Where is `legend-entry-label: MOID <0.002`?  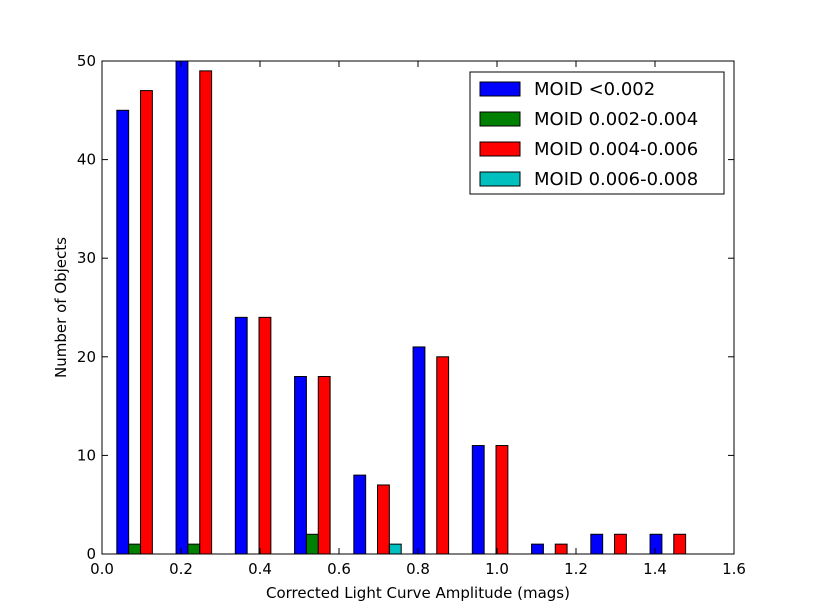 legend-entry-label: MOID <0.002 is located at coordinates (594, 89).